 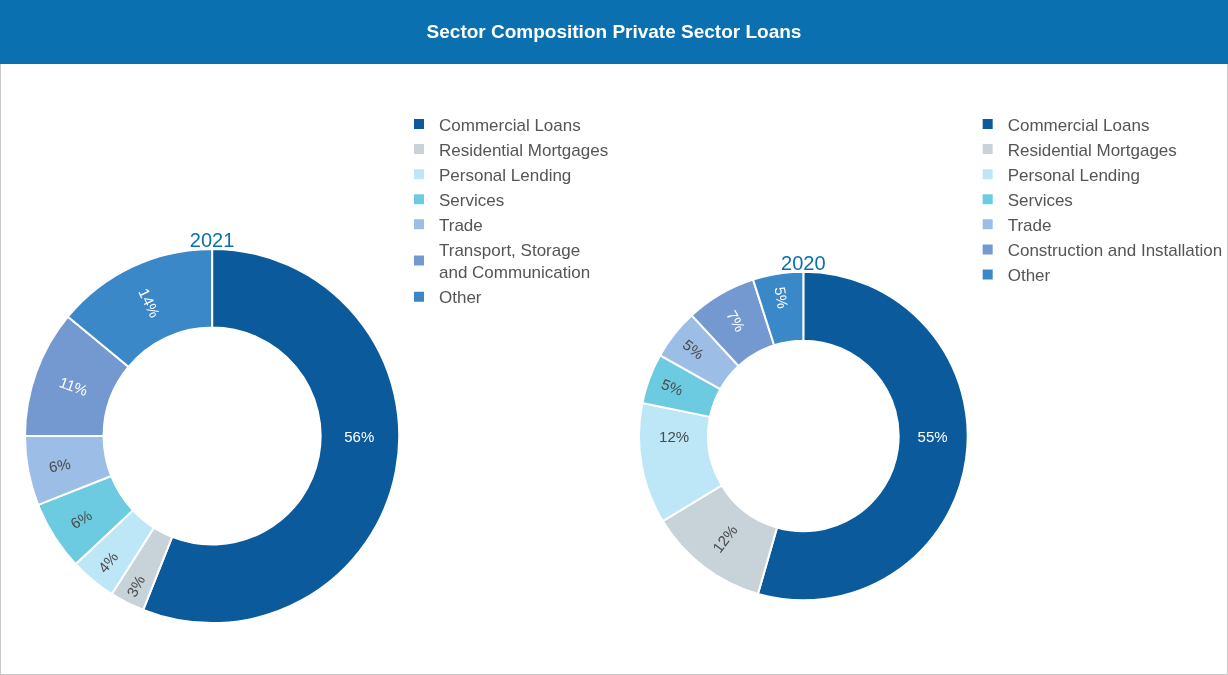 I want to click on data-label: 12%, so click(x=674, y=436).